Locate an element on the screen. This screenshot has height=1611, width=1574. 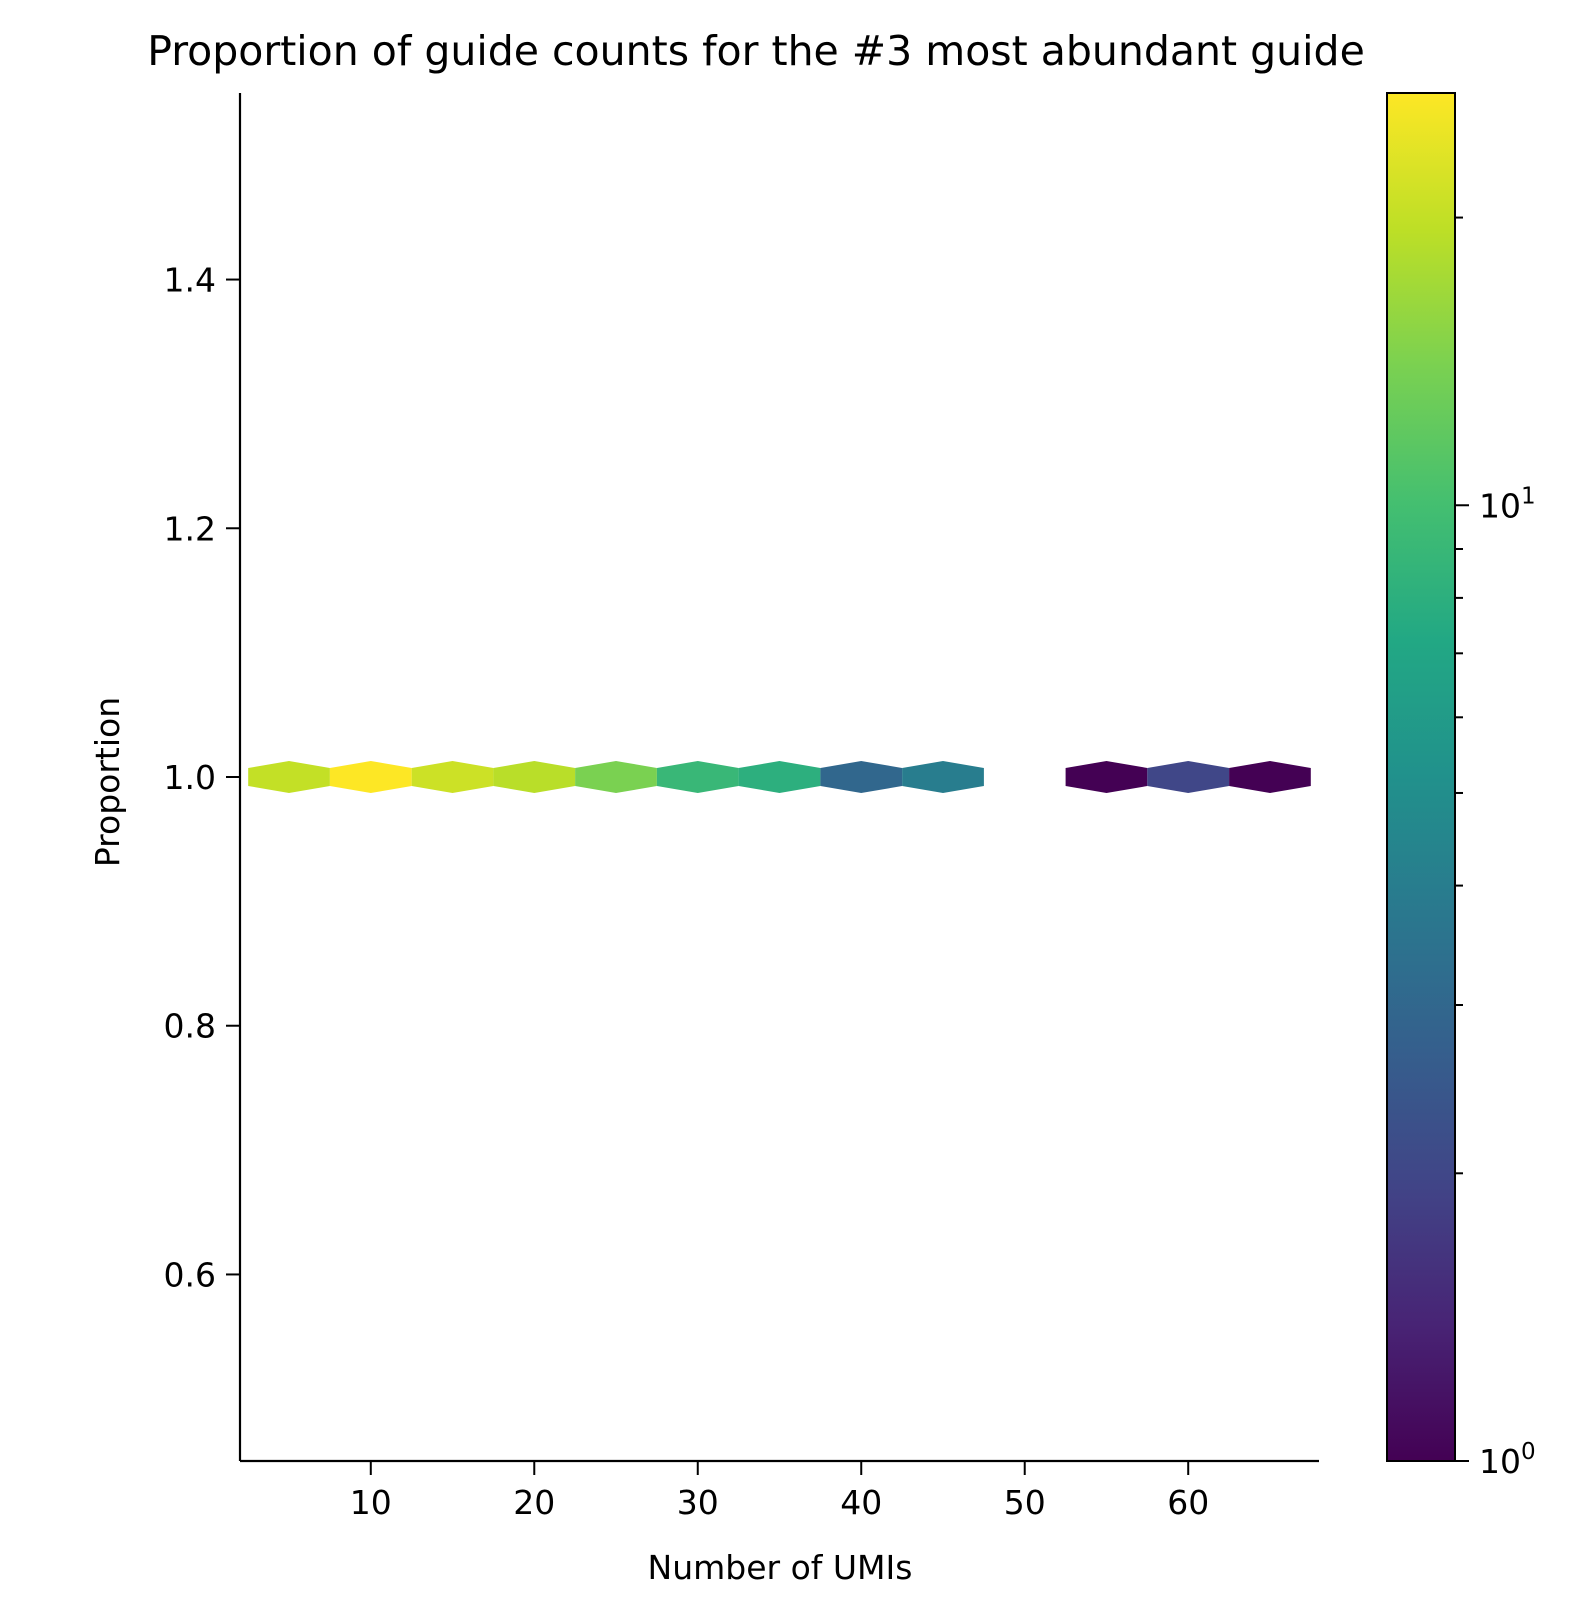
hexbin-cells is located at coordinates (779, 777).